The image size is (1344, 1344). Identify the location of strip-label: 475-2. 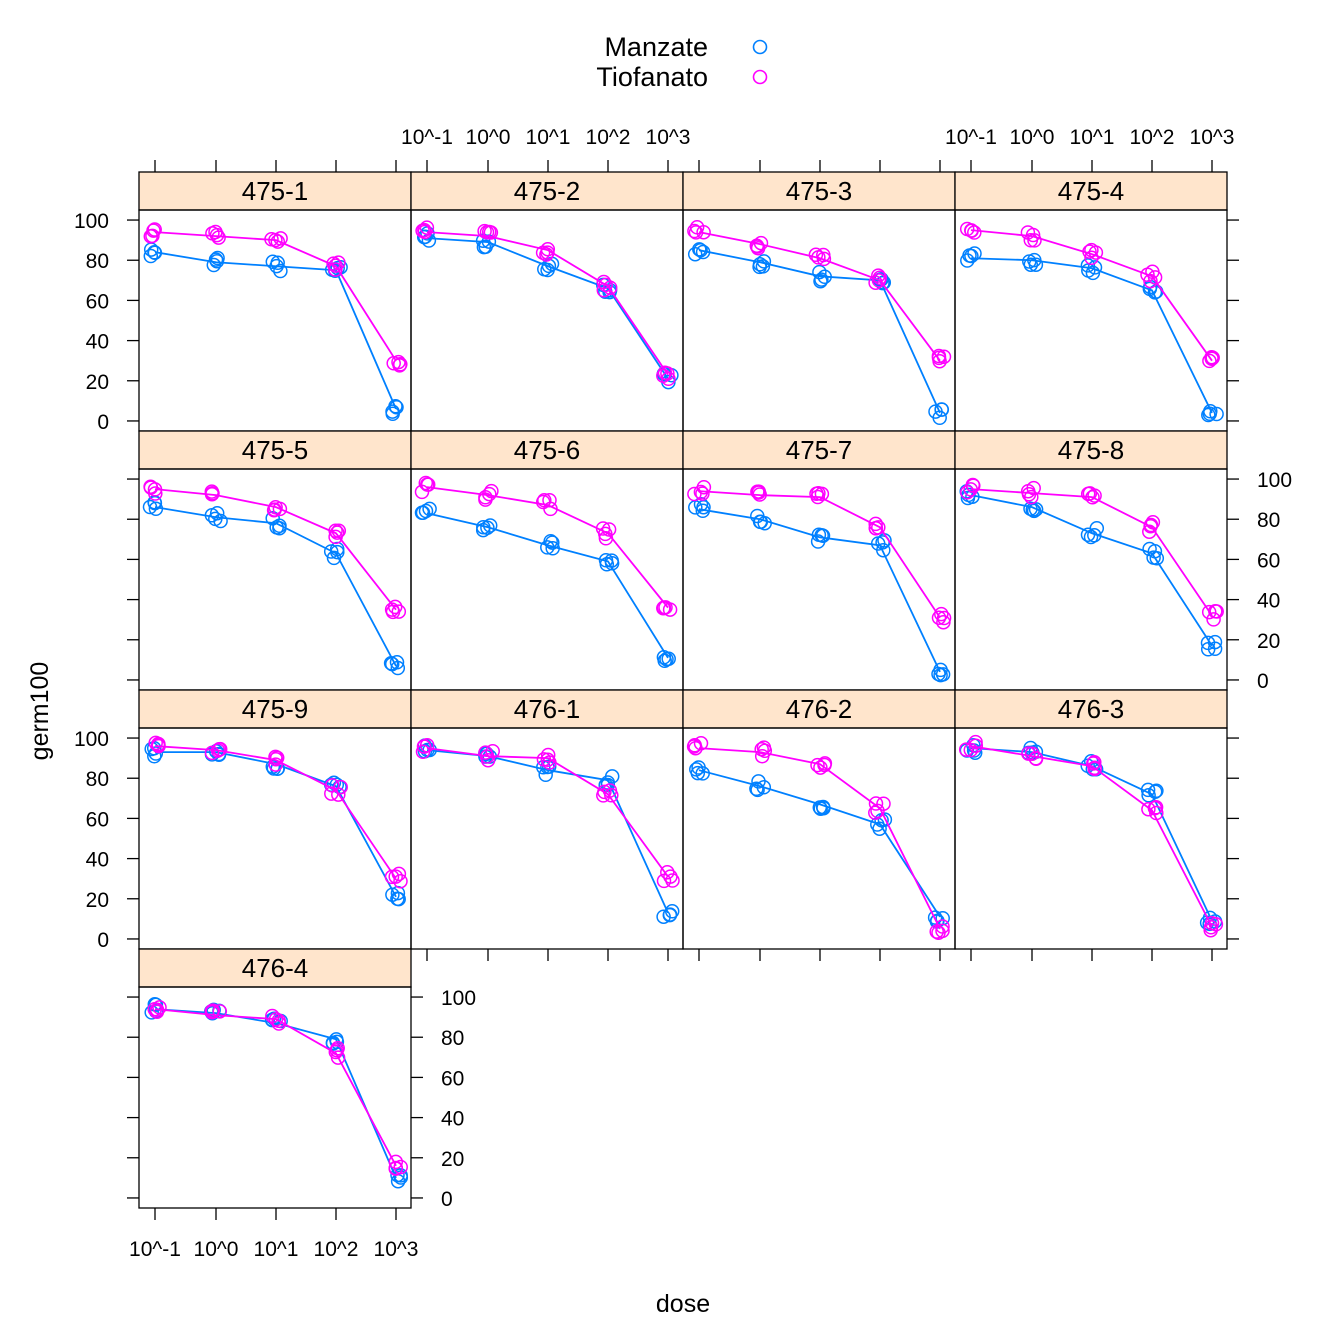
(547, 191).